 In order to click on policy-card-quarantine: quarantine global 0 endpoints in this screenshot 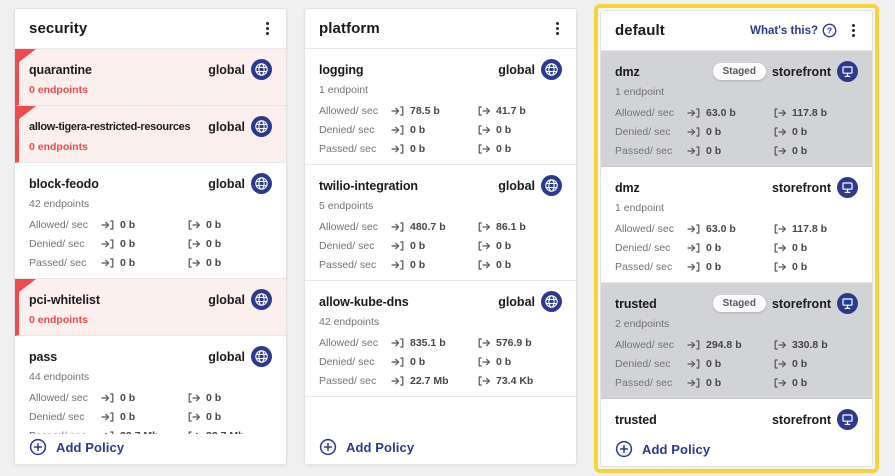, I will do `click(150, 77)`.